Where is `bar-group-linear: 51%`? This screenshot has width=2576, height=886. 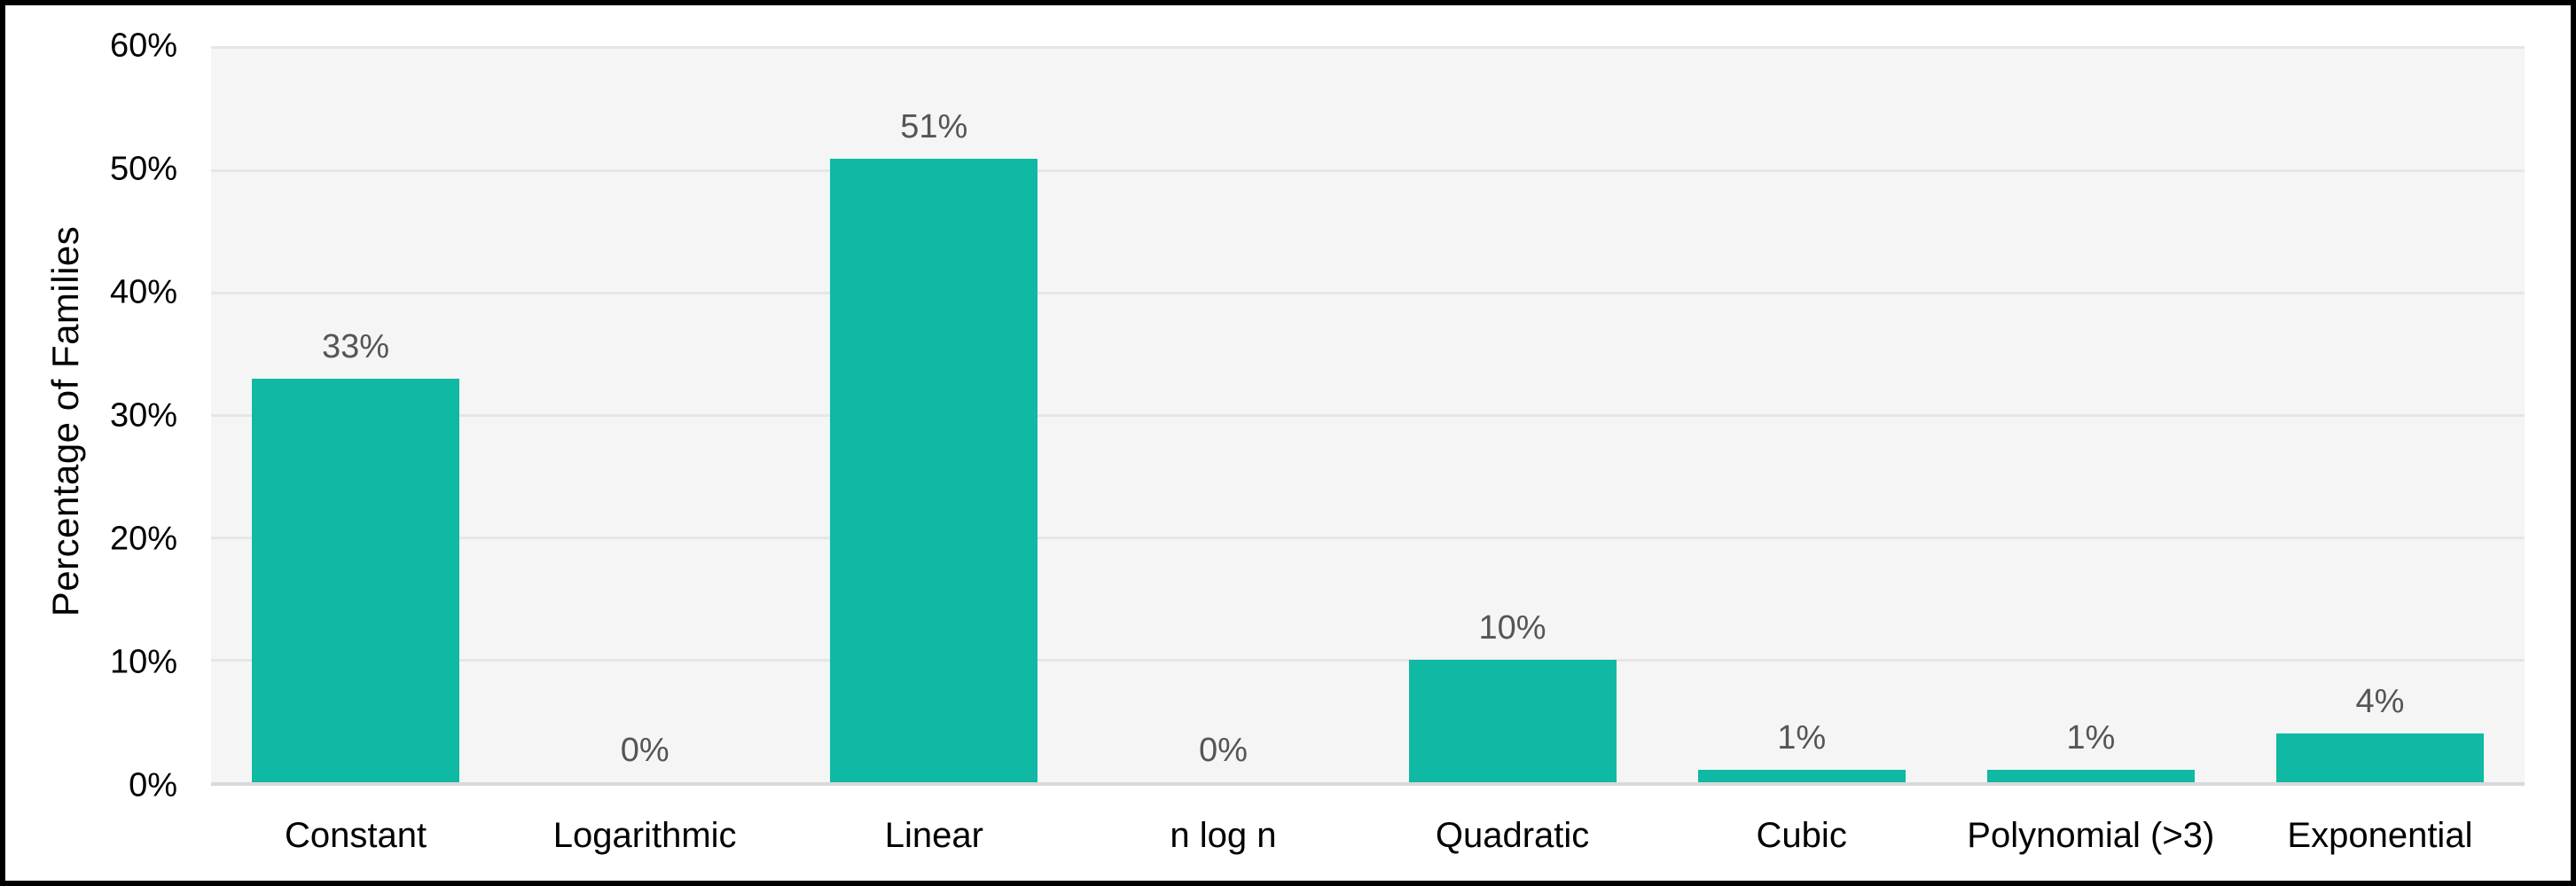 bar-group-linear: 51% is located at coordinates (933, 415).